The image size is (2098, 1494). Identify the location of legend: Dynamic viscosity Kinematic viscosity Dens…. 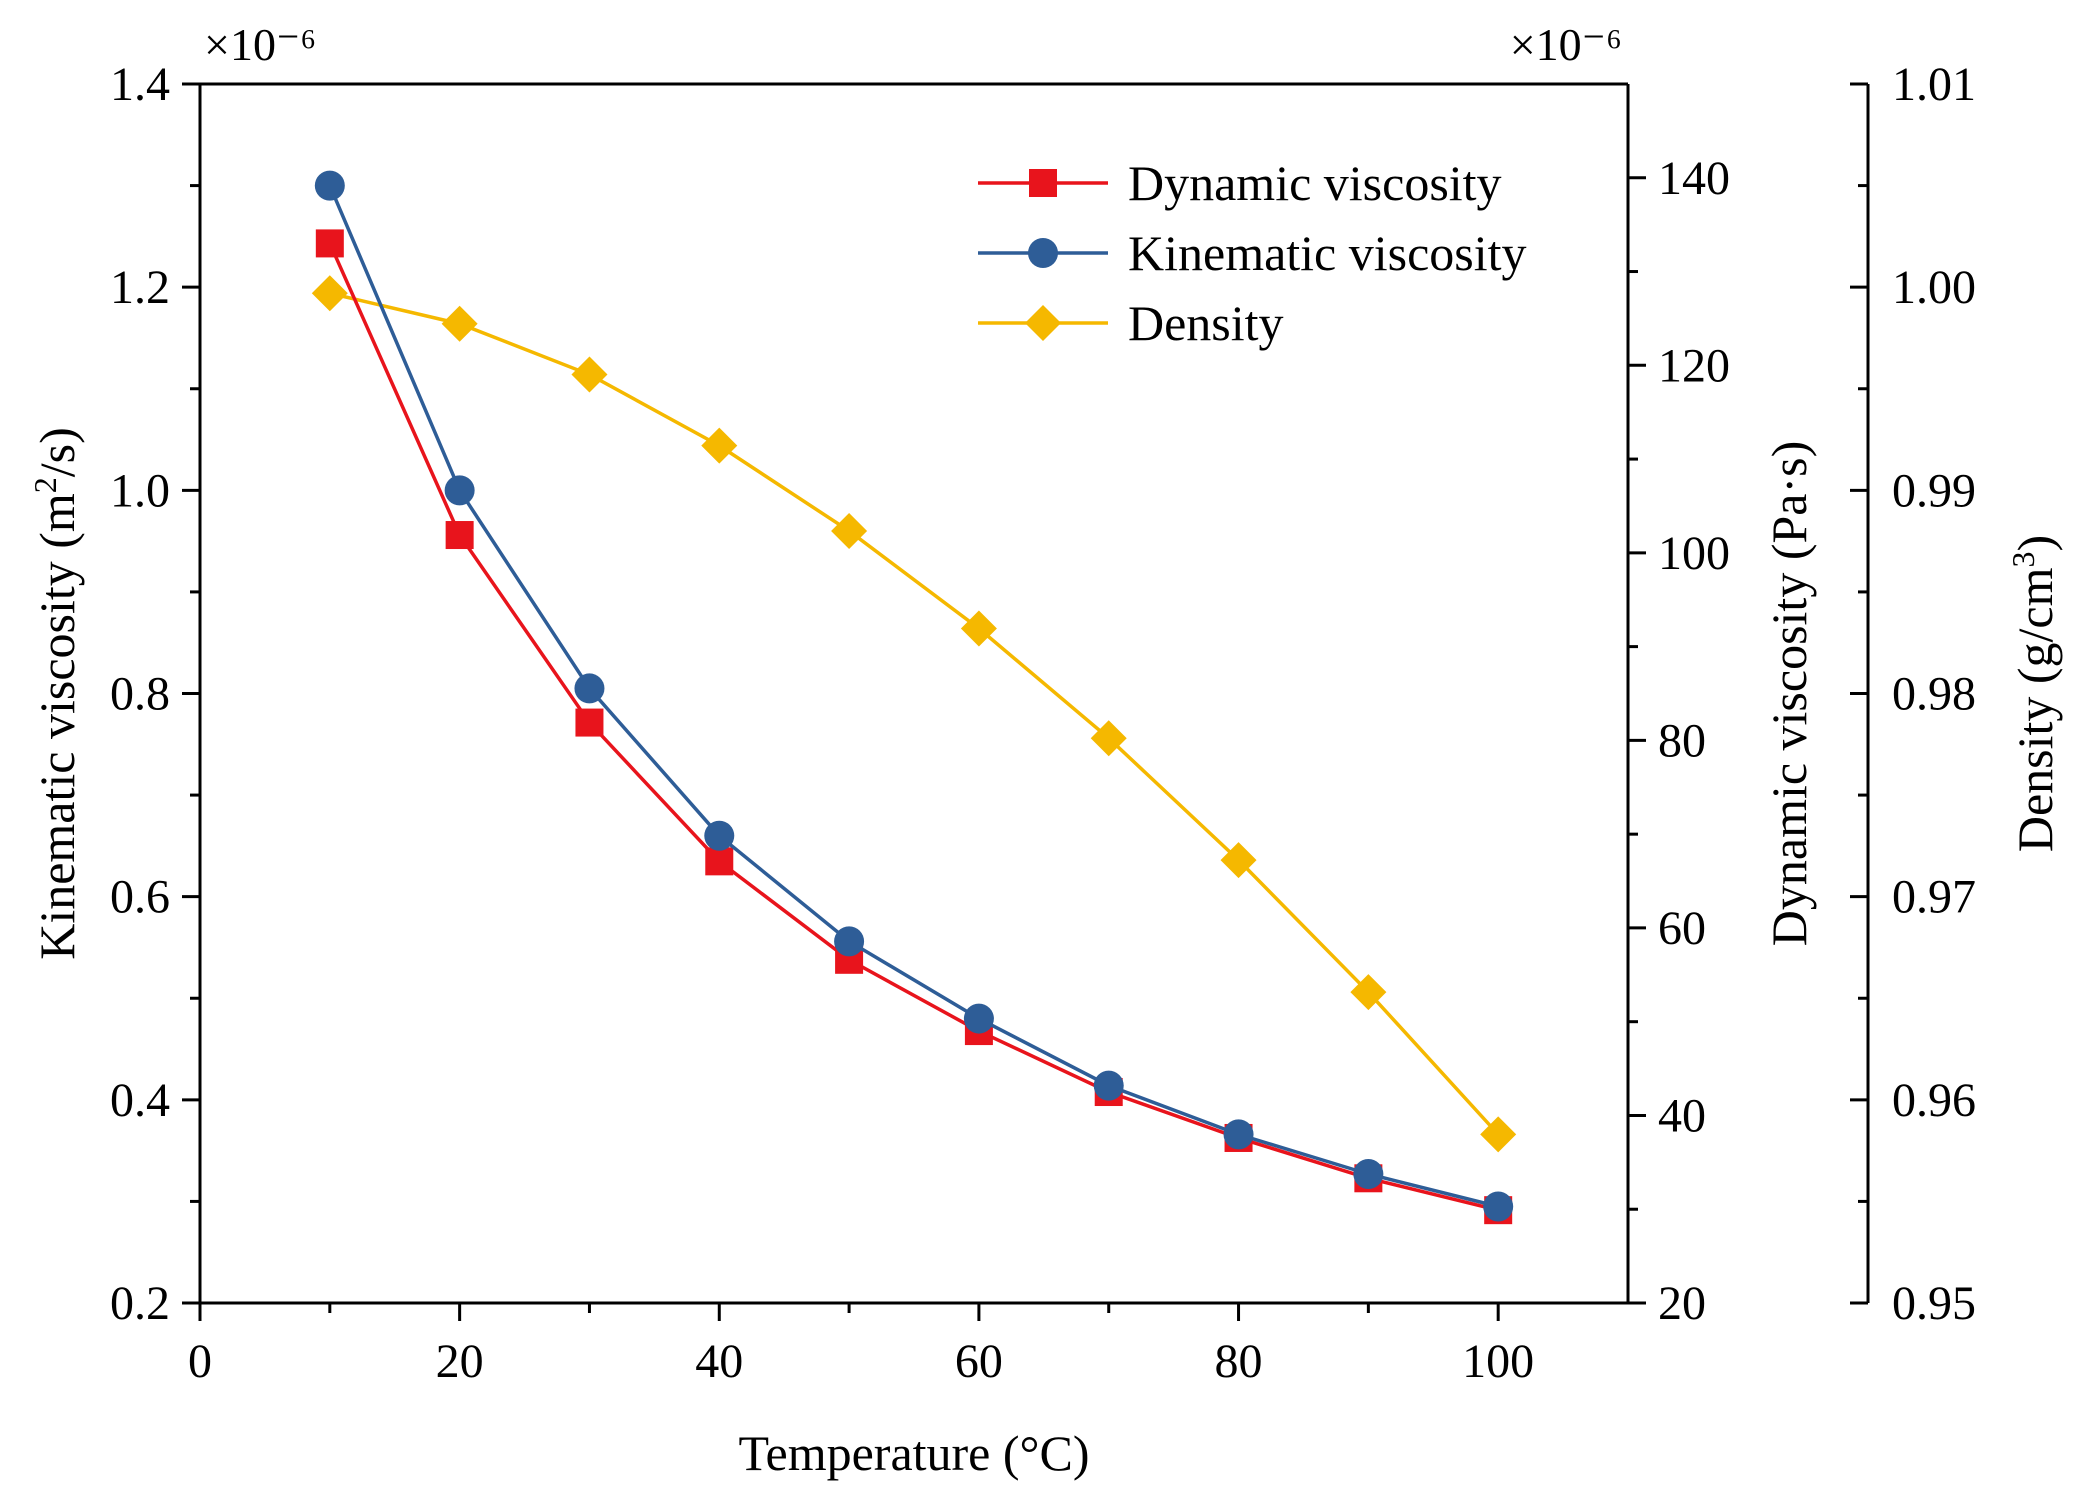
(1252, 253).